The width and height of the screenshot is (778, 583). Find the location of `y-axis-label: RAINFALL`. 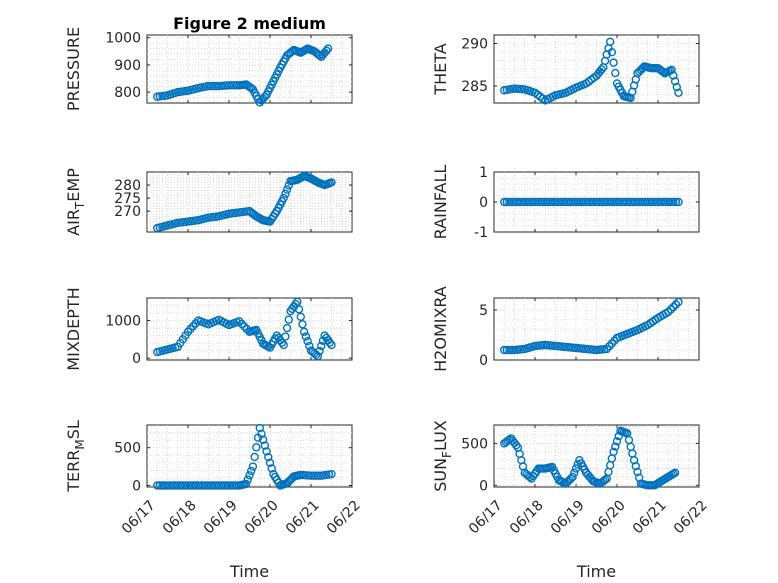

y-axis-label: RAINFALL is located at coordinates (440, 202).